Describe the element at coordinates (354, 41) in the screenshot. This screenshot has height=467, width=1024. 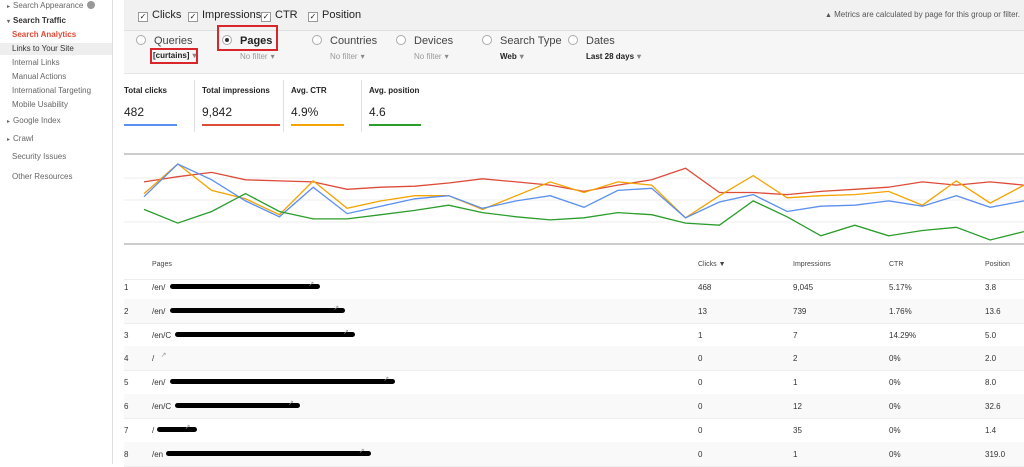
I see `tab-label: Countries` at that location.